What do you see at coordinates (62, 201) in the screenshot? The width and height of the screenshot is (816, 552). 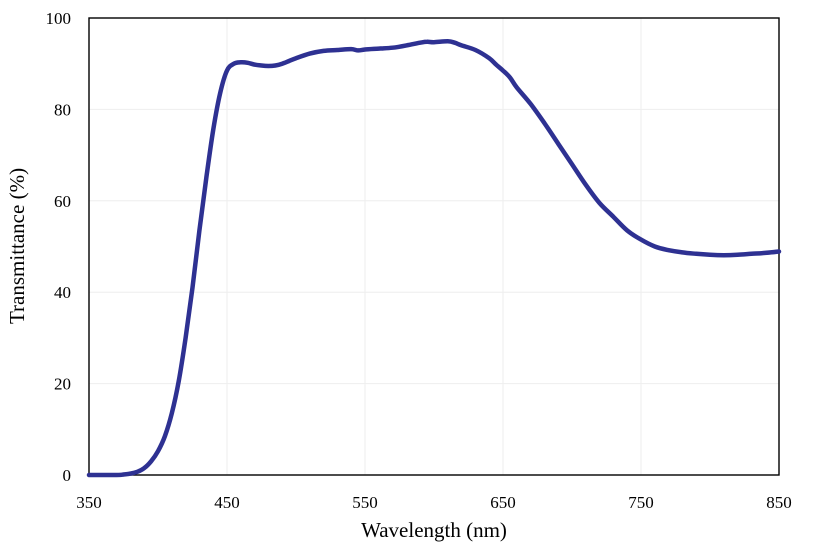 I see `y-tick-label: 60` at bounding box center [62, 201].